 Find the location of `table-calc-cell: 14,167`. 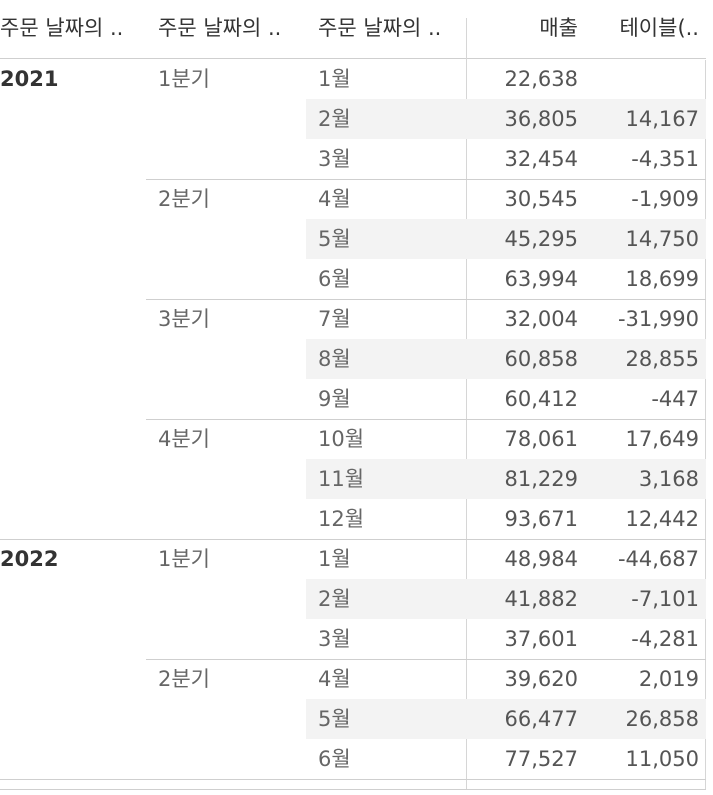

table-calc-cell: 14,167 is located at coordinates (662, 119).